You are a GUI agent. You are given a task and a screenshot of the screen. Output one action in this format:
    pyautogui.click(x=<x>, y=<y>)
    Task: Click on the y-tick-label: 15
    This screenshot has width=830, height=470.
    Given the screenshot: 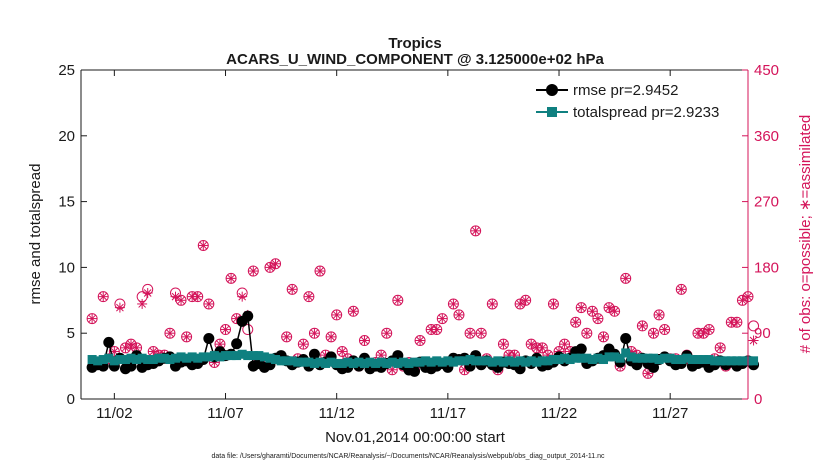 What is the action you would take?
    pyautogui.click(x=66, y=202)
    